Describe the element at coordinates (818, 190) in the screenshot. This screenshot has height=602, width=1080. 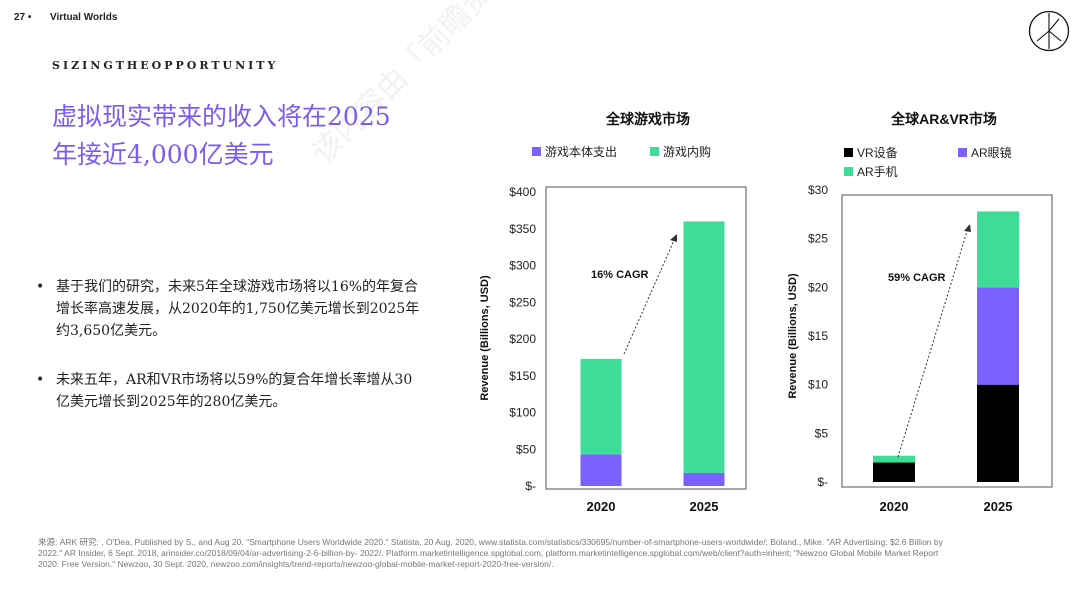
I see `y-tick-label: $30` at that location.